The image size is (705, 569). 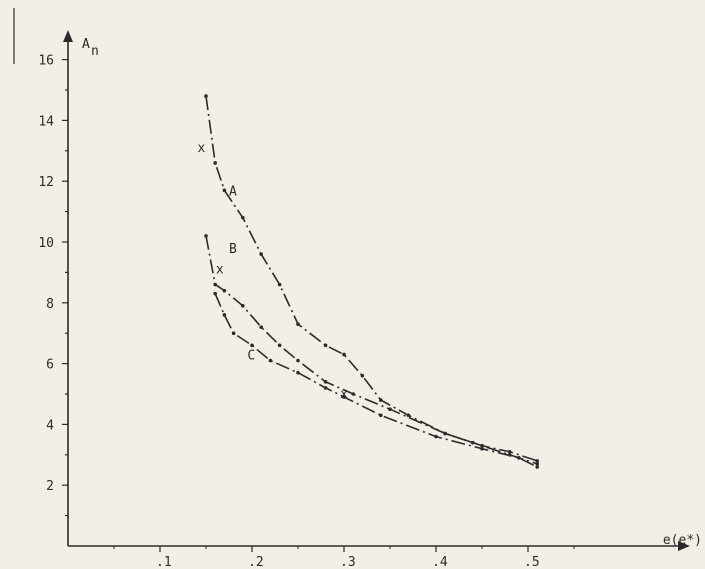 What do you see at coordinates (256, 562) in the screenshot?
I see `x-tick-label: .2` at bounding box center [256, 562].